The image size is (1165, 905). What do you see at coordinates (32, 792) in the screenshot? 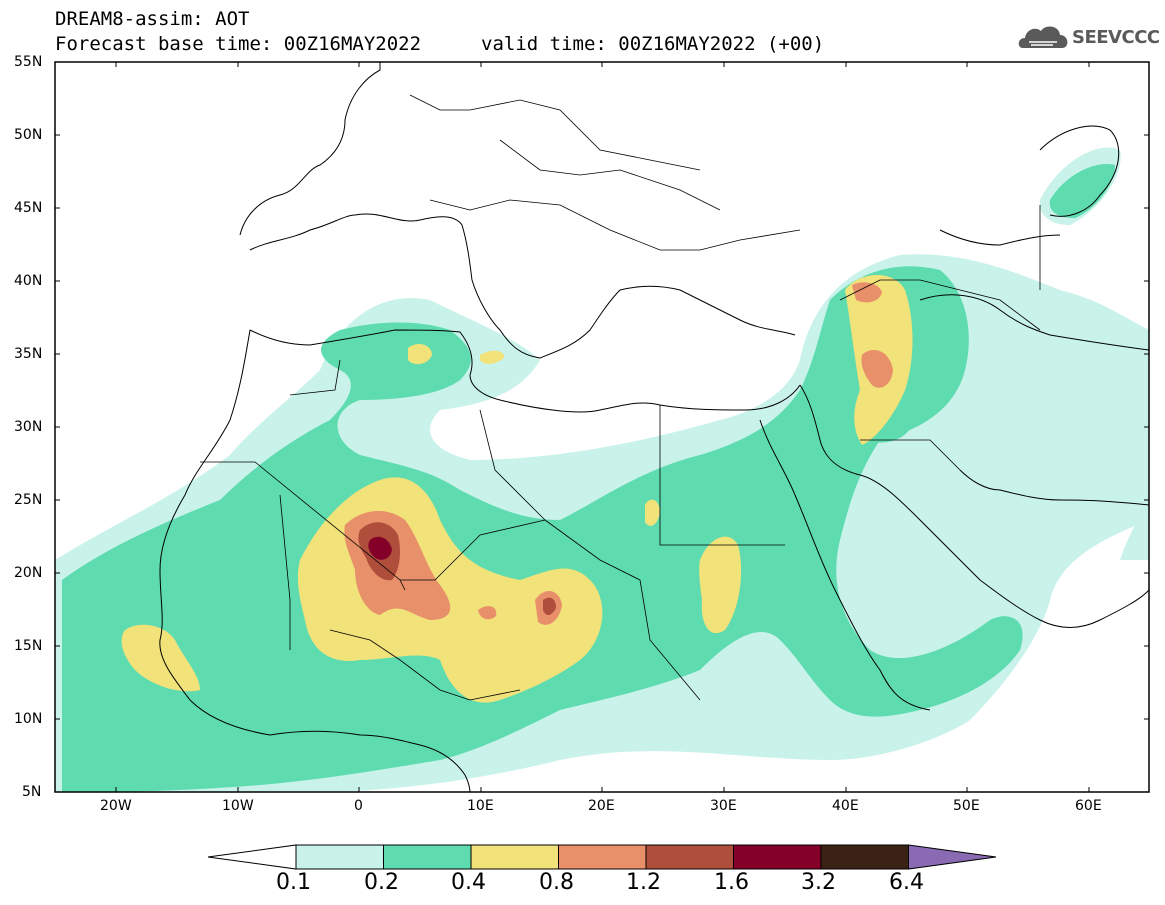
I see `lat-label: 5N` at bounding box center [32, 792].